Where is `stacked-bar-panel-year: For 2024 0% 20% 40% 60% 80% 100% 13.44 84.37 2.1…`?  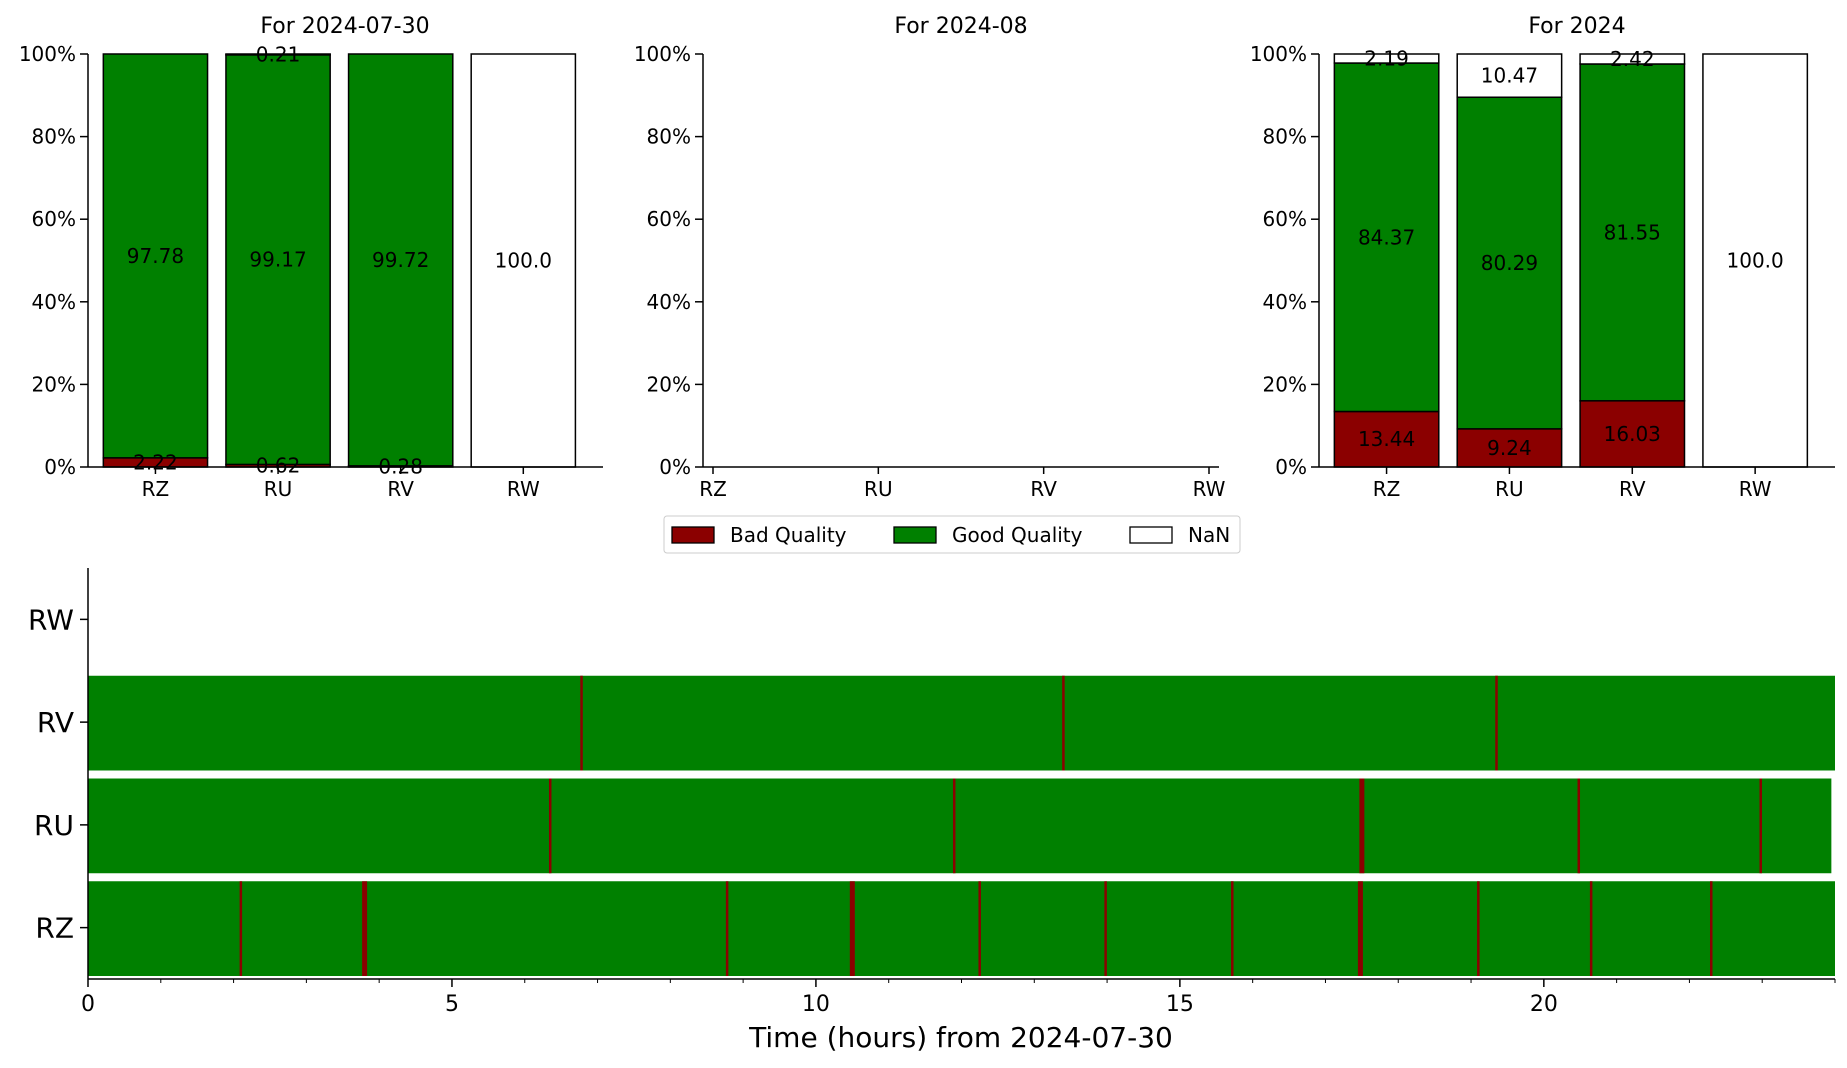
stacked-bar-panel-year: For 2024 0% 20% 40% 60% 80% 100% 13.44 84.37 2.1… is located at coordinates (1542, 257).